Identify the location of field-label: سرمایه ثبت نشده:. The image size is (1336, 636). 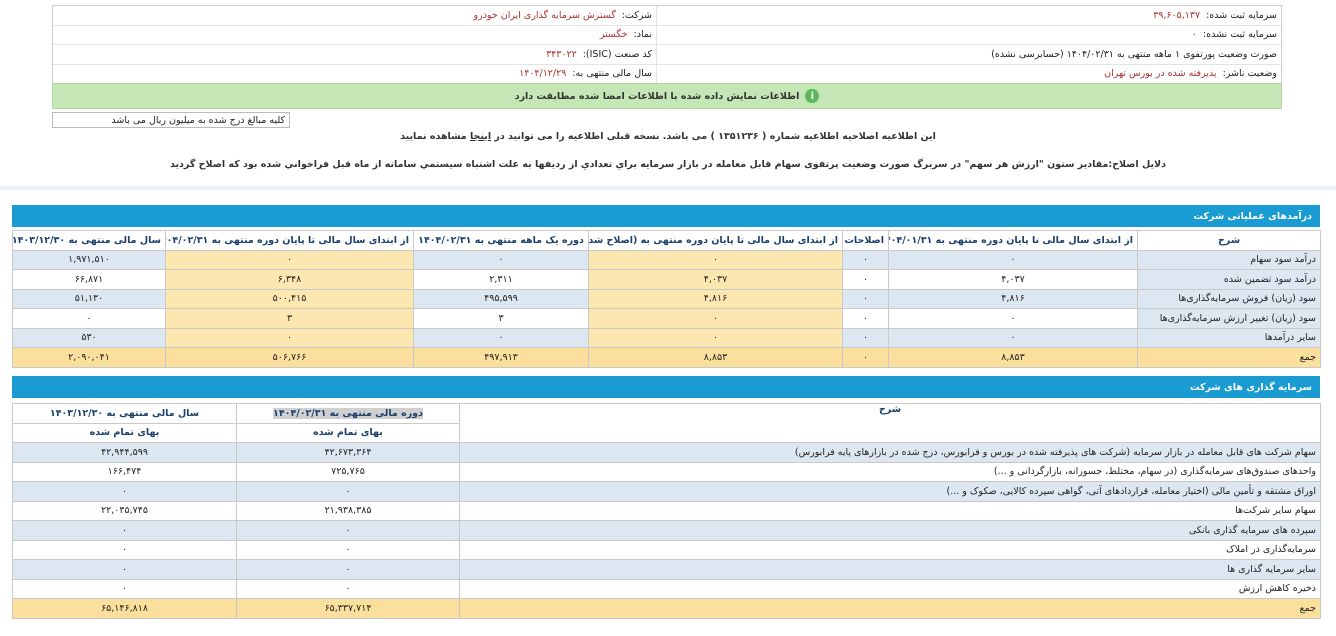
(1239, 35).